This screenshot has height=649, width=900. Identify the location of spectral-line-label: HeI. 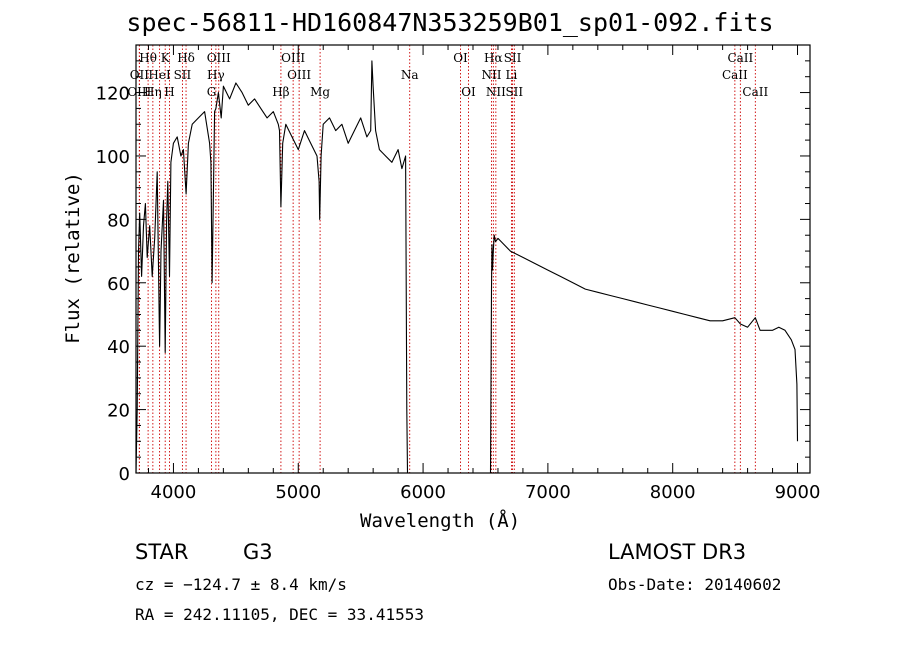
(159, 75).